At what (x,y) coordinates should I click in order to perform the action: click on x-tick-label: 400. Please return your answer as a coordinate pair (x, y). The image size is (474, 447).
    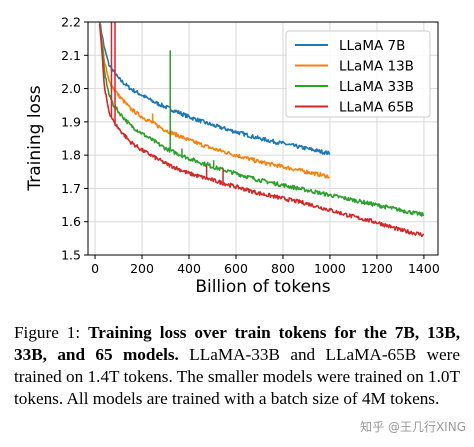
    Looking at the image, I should click on (189, 268).